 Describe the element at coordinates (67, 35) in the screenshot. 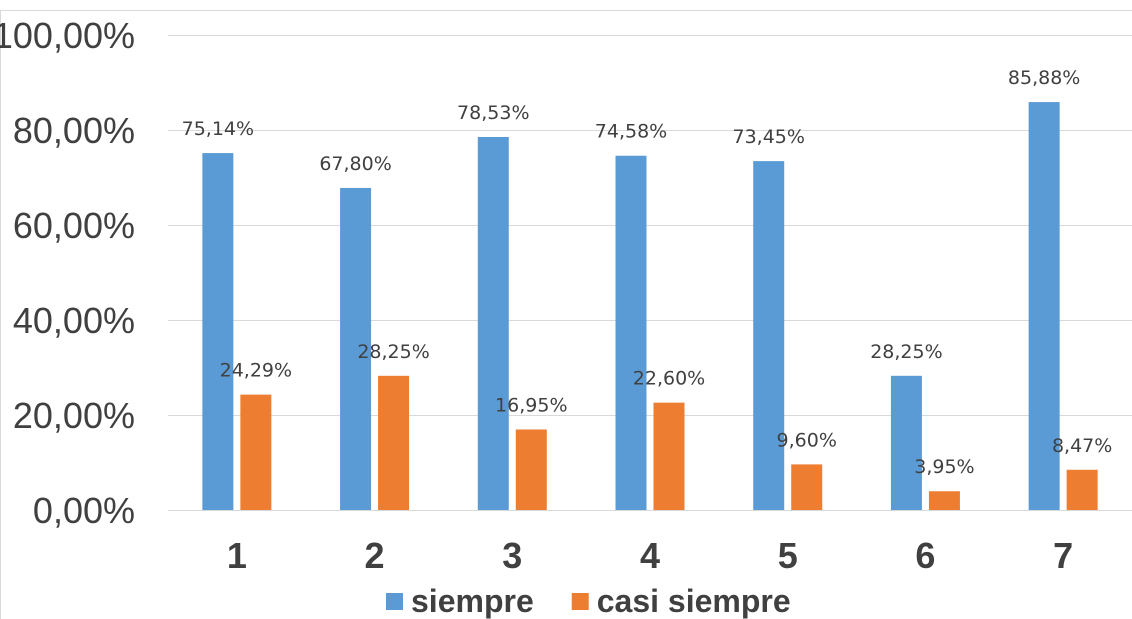

I see `y-tick-label: 100,00%` at that location.